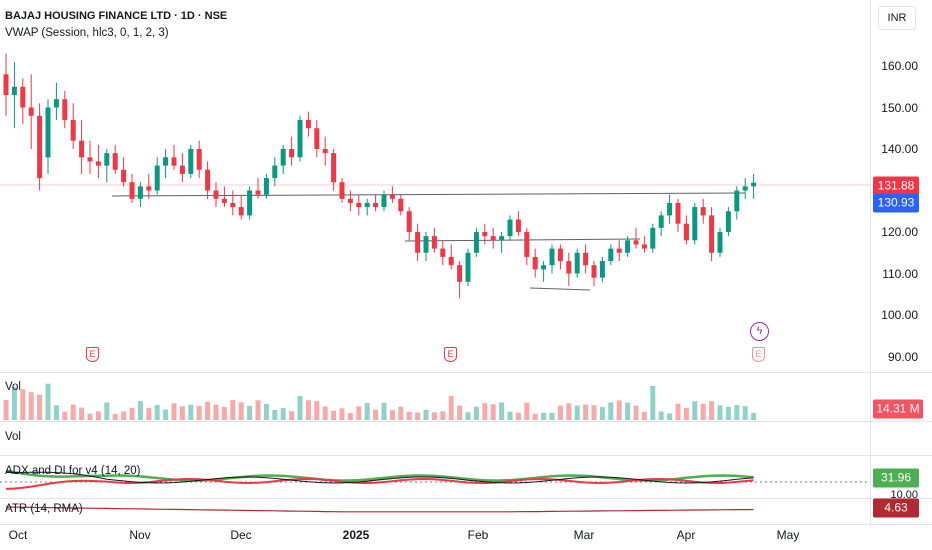 This screenshot has height=550, width=932. What do you see at coordinates (241, 535) in the screenshot?
I see `time-axis-label: Dec` at bounding box center [241, 535].